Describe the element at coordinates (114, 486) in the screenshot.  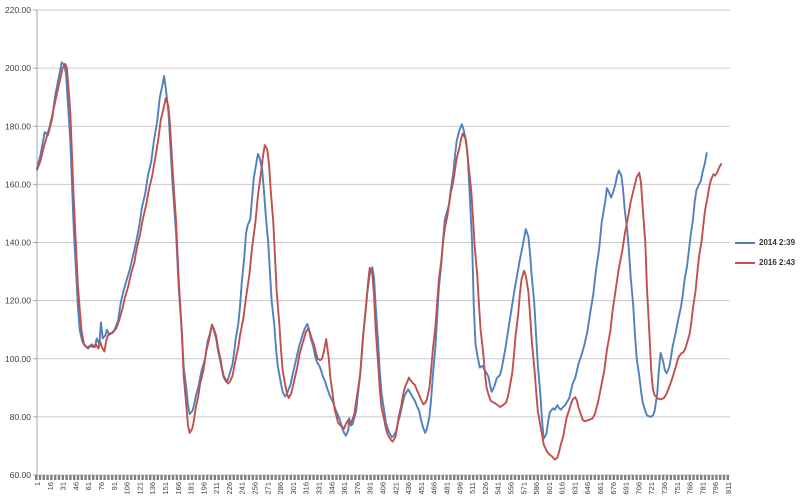
I see `x-axis-label: 91` at that location.